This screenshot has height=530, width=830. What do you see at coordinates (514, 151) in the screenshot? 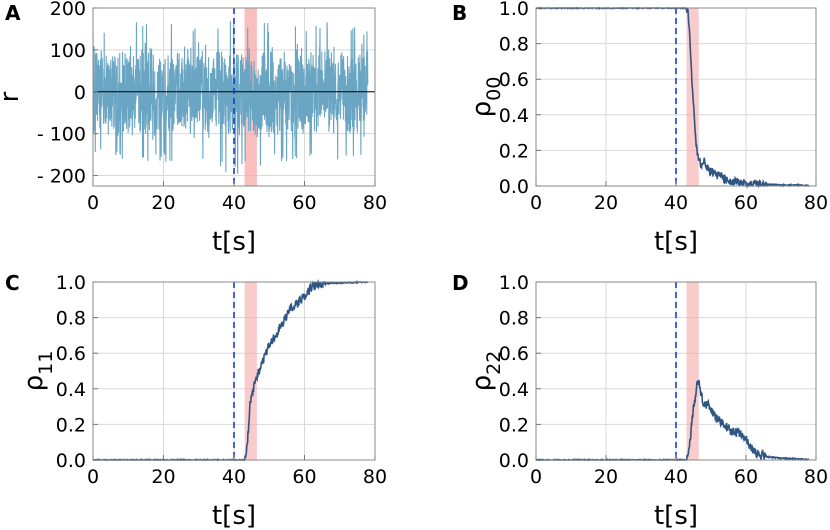
I see `y-tick-label-b-4: 0.2` at bounding box center [514, 151].